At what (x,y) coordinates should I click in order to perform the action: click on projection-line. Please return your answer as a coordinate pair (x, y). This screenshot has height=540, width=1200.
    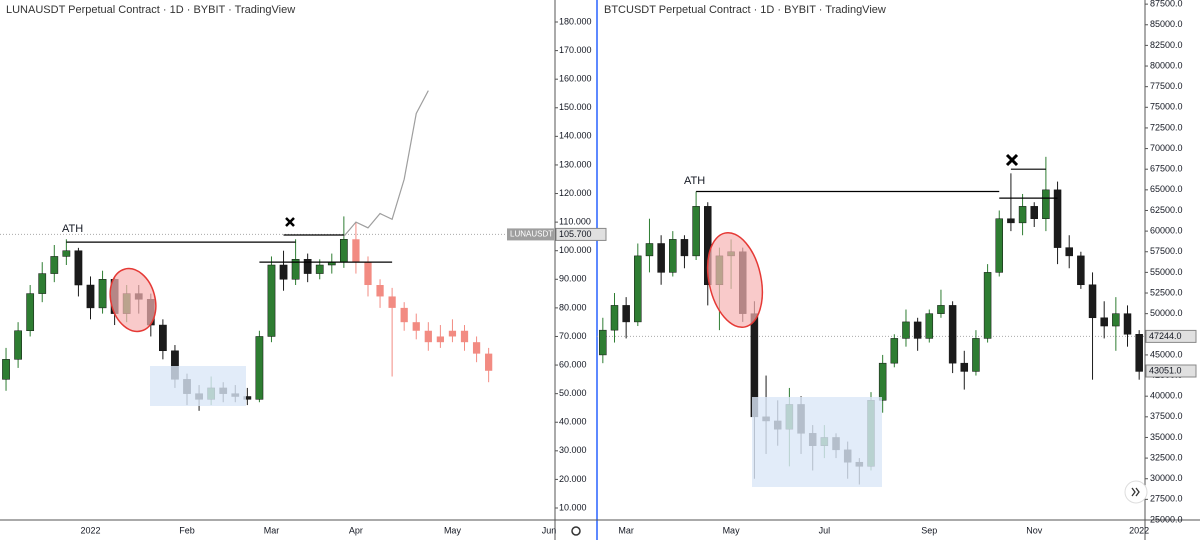
    Looking at the image, I should click on (386, 163).